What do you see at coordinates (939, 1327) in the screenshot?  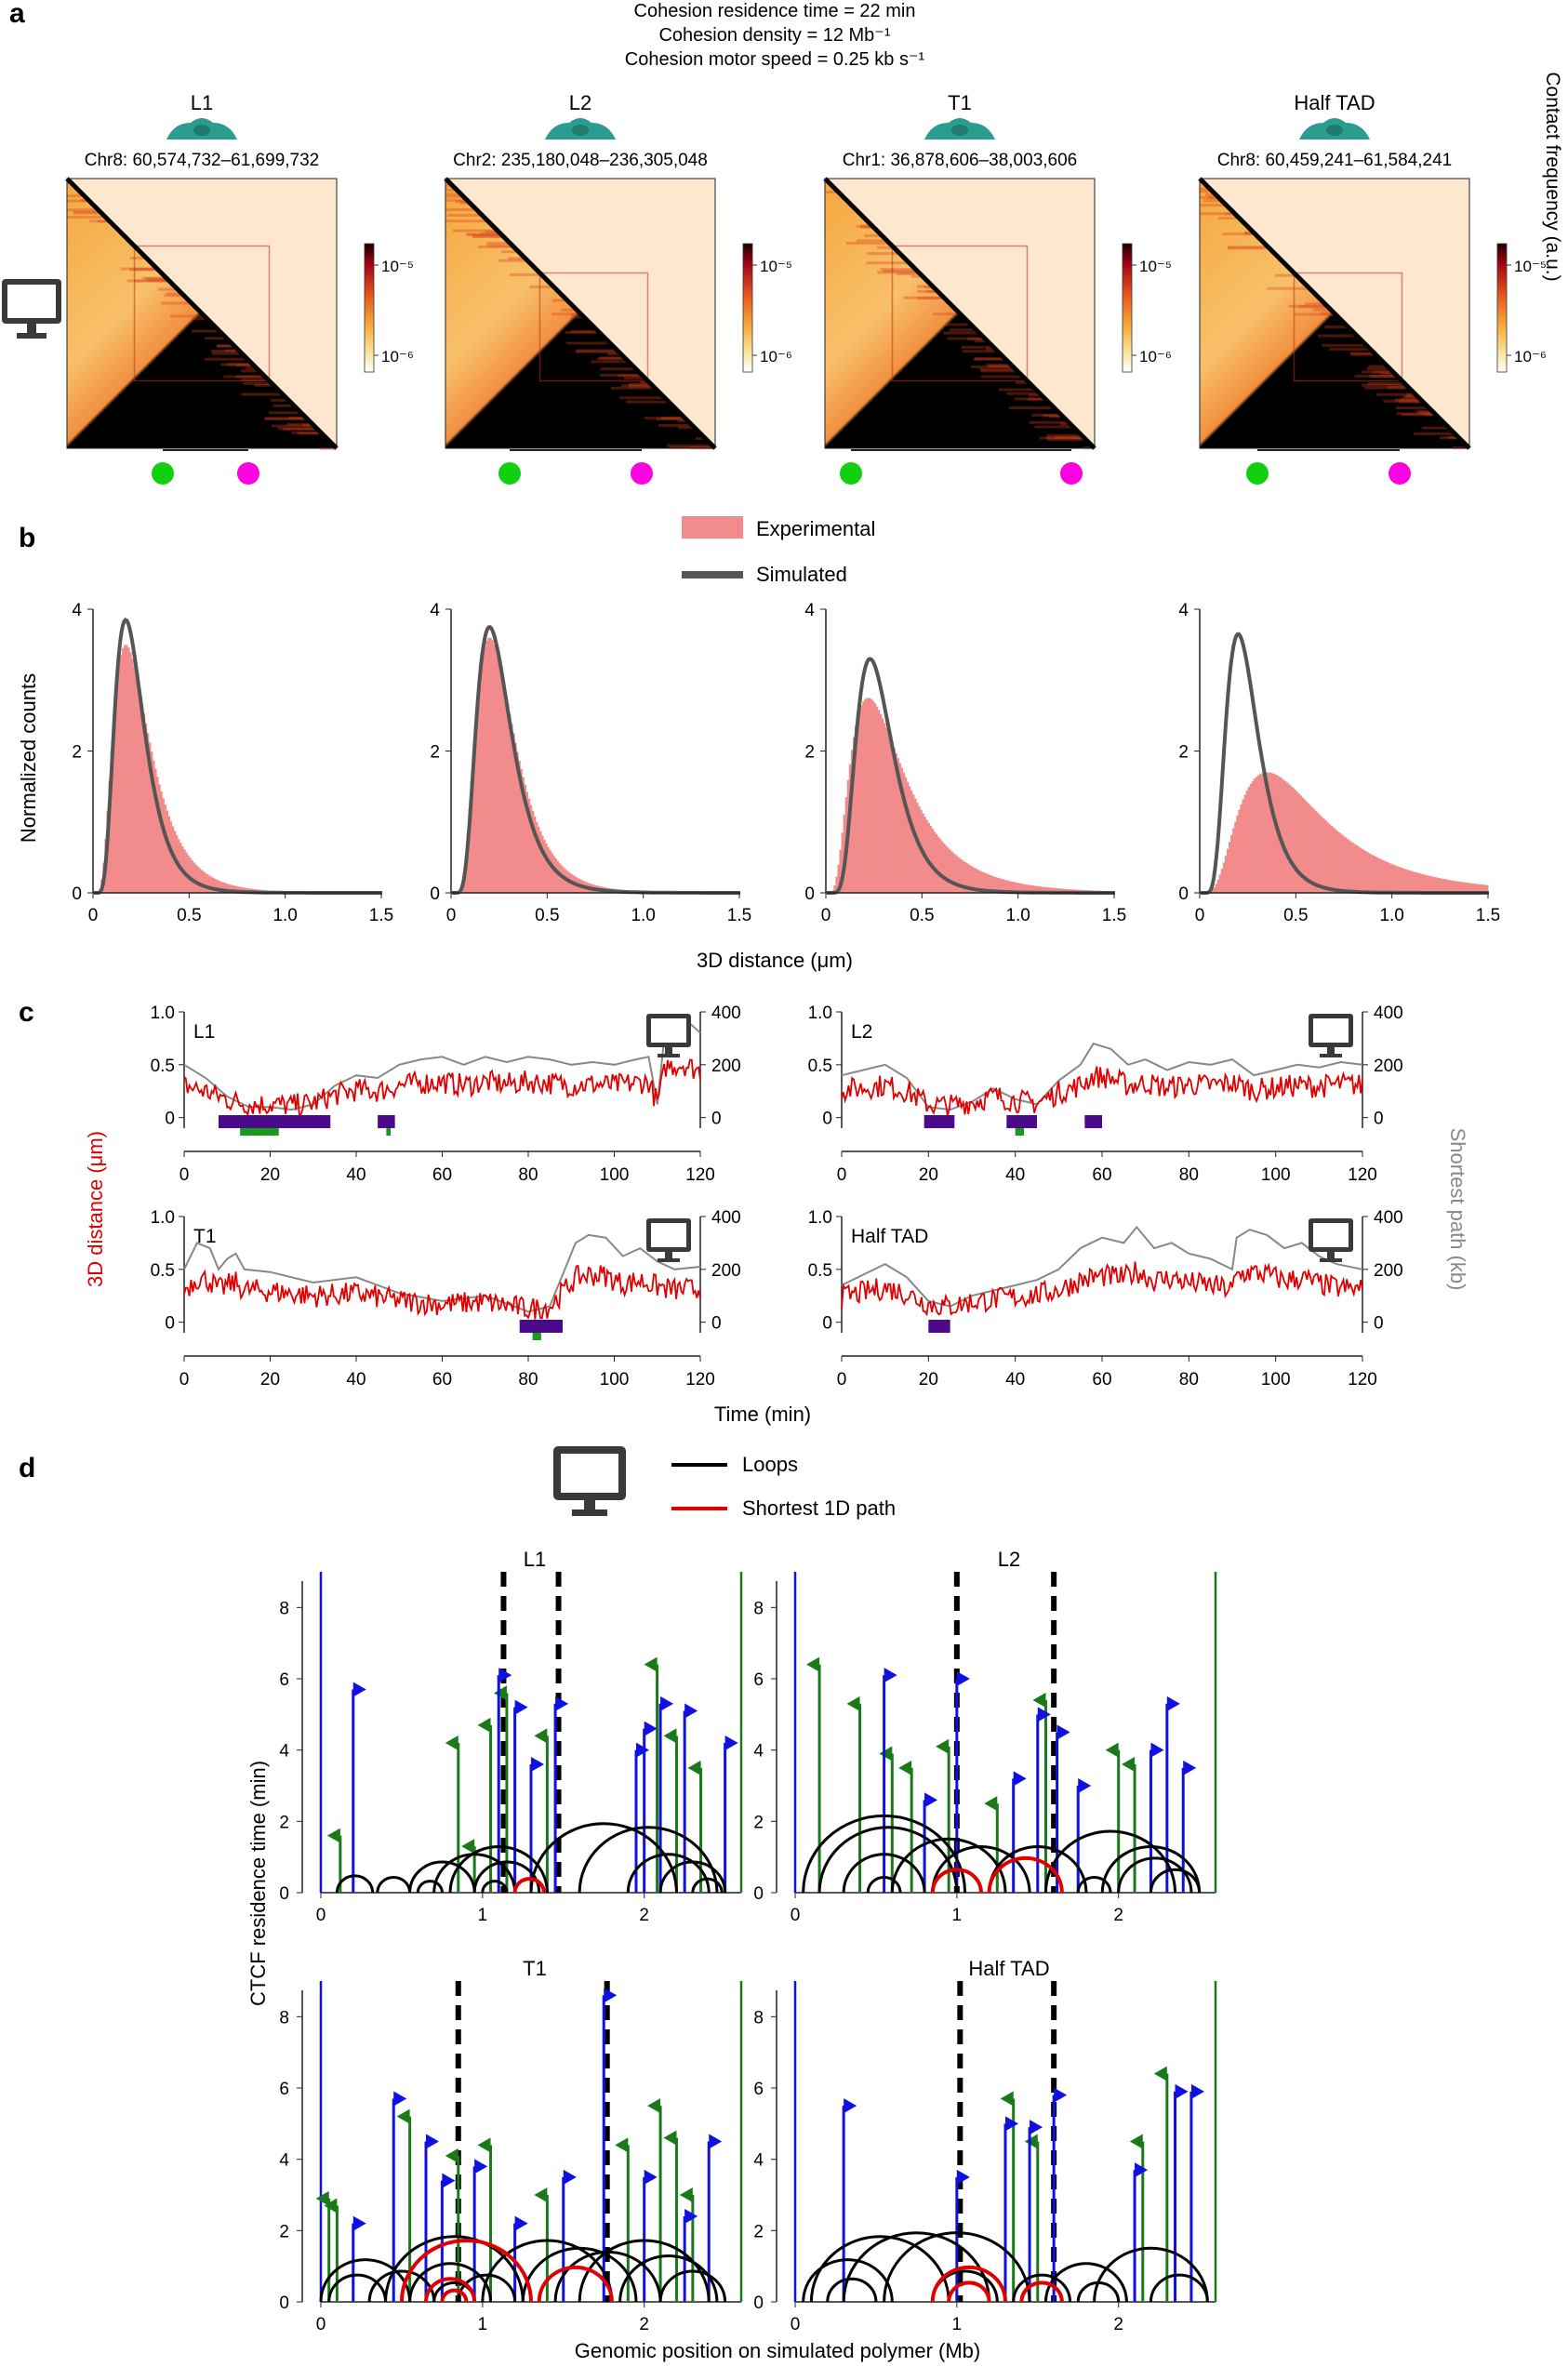 I see `loop-interval-bar` at bounding box center [939, 1327].